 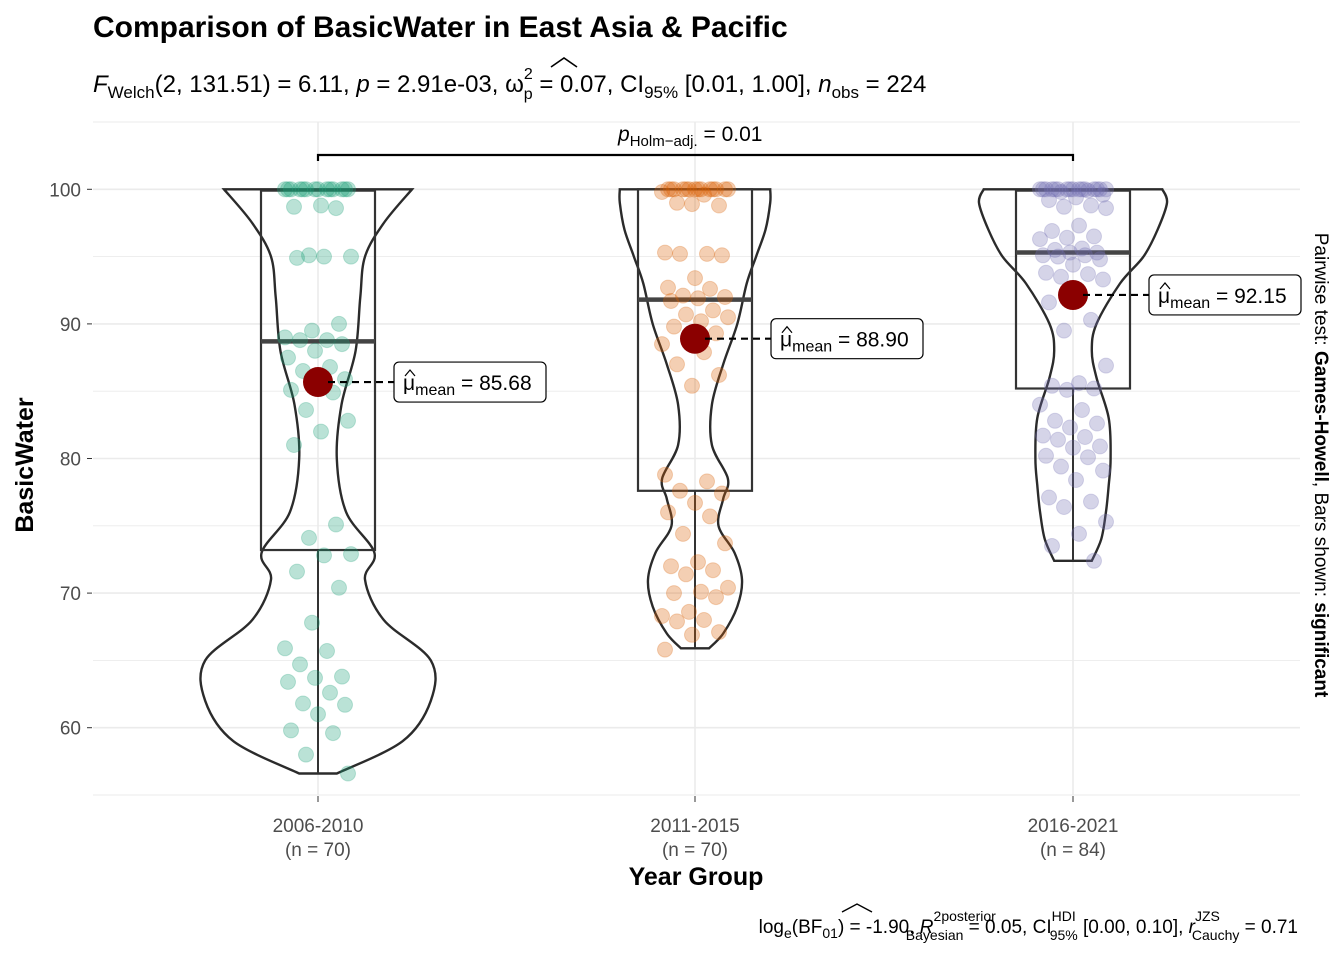 What do you see at coordinates (70, 729) in the screenshot?
I see `y-tick-label: 60` at bounding box center [70, 729].